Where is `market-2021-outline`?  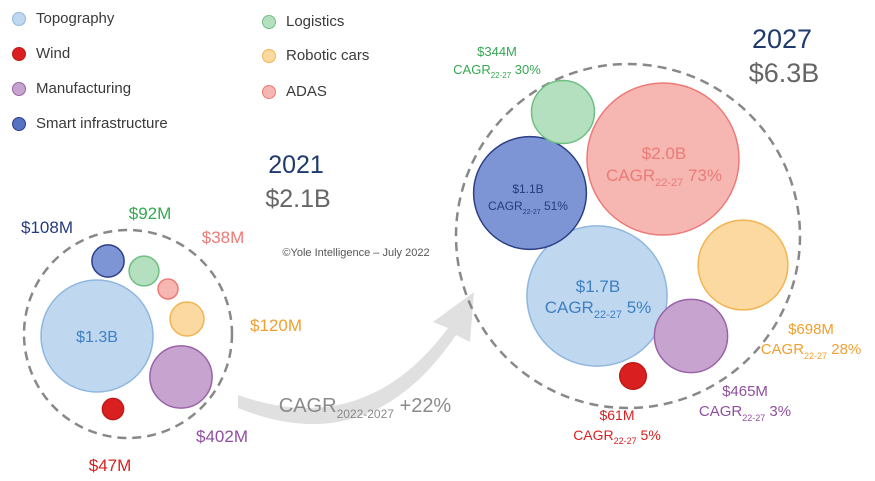 market-2021-outline is located at coordinates (128, 334).